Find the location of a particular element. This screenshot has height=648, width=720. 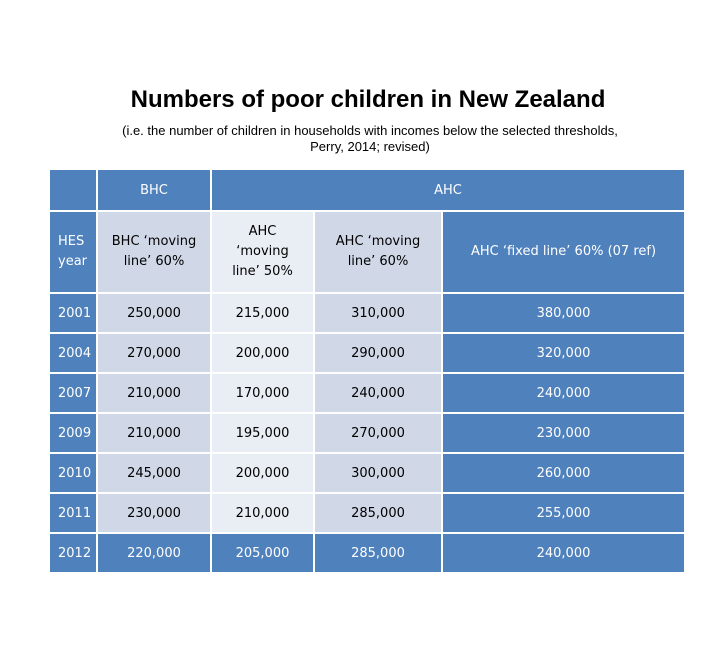

col-header-bhc60: BHC ‘moving line’ 60% is located at coordinates (154, 252).